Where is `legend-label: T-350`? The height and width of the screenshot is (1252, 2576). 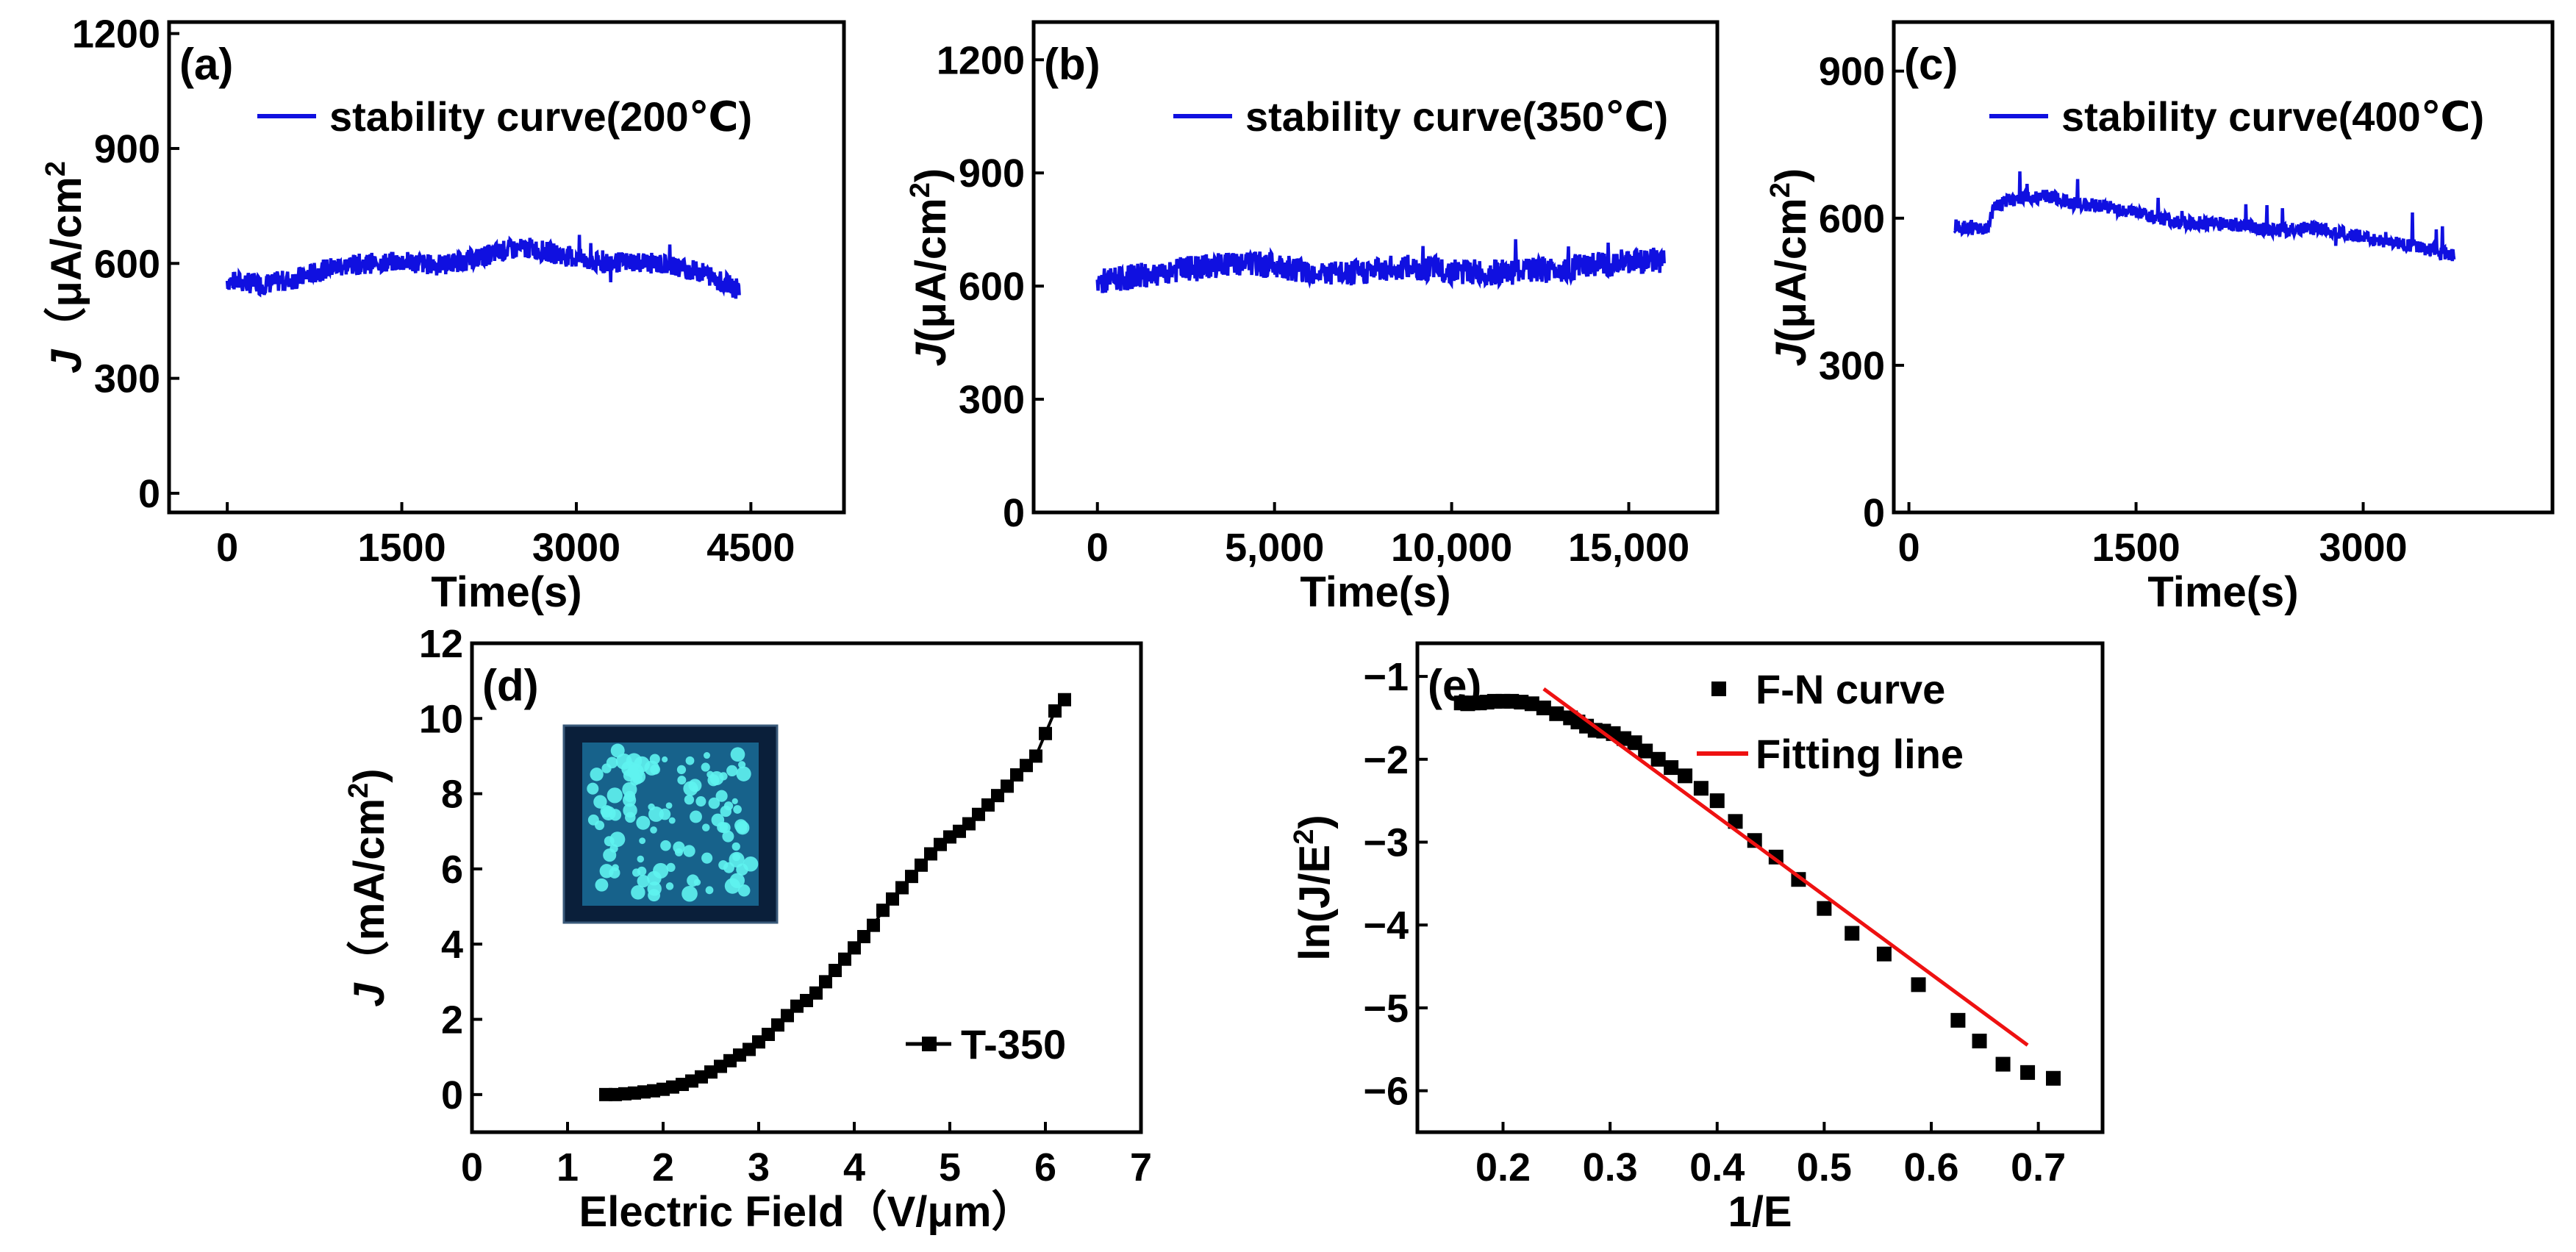 legend-label: T-350 is located at coordinates (1013, 1044).